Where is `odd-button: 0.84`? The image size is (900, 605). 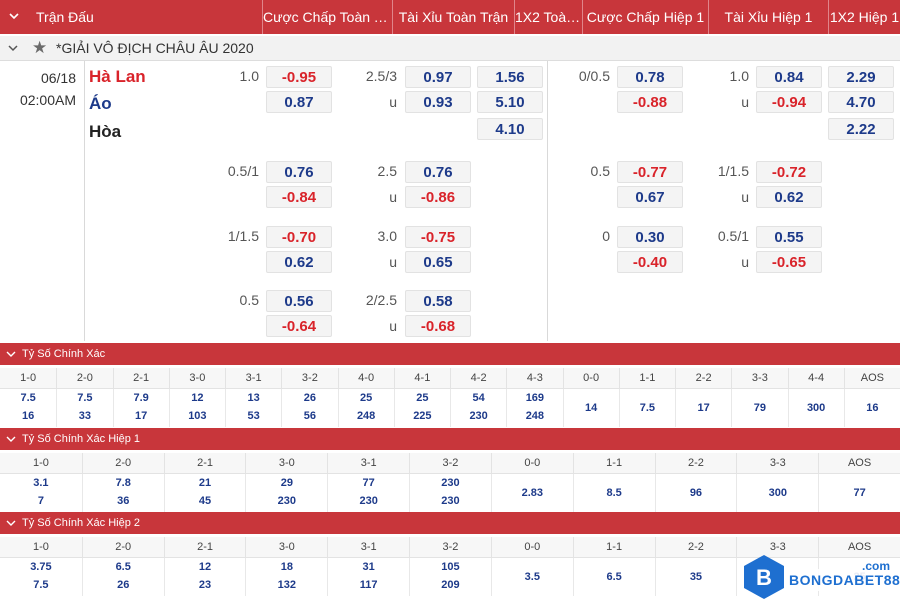
odd-button: 0.84 is located at coordinates (789, 77).